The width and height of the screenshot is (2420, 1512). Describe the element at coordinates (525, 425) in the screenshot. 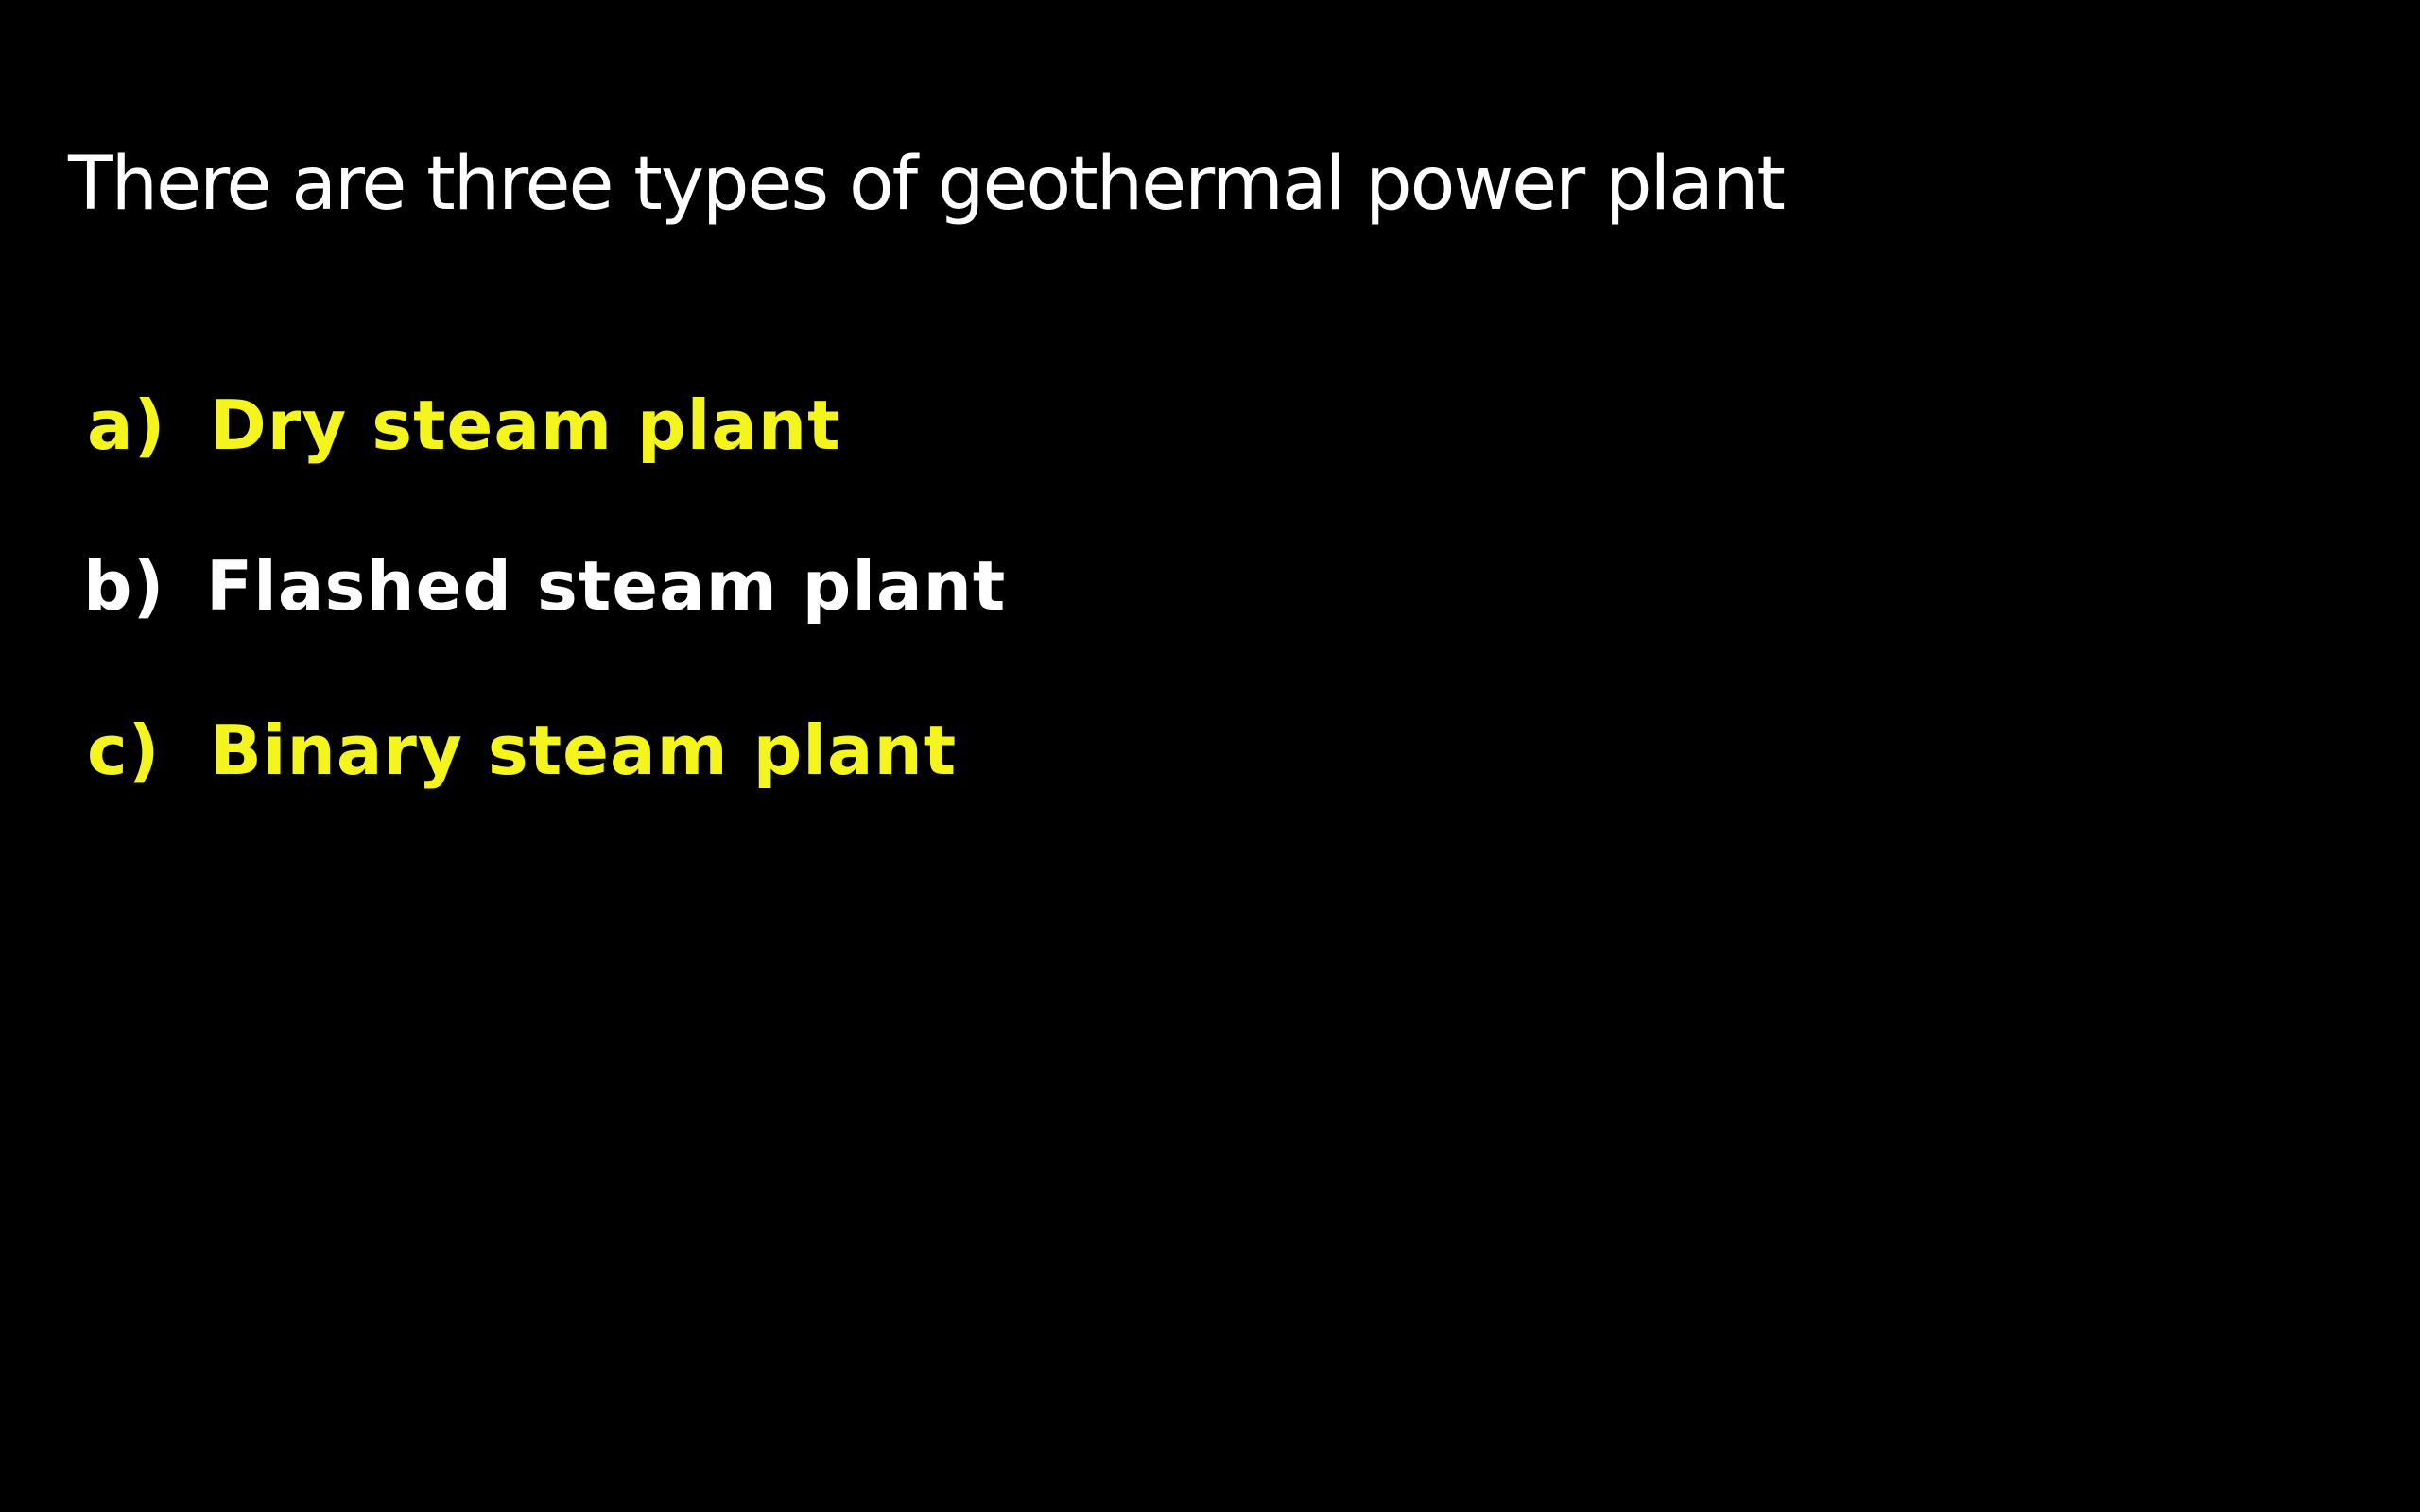

I see `list-label-dry-steam: Dry steam plant` at that location.